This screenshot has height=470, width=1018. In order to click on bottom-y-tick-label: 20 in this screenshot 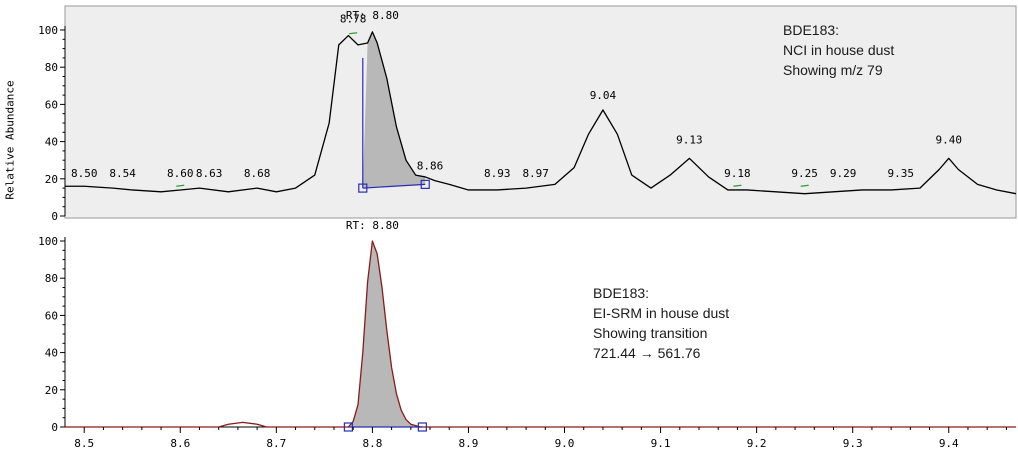, I will do `click(51, 390)`.